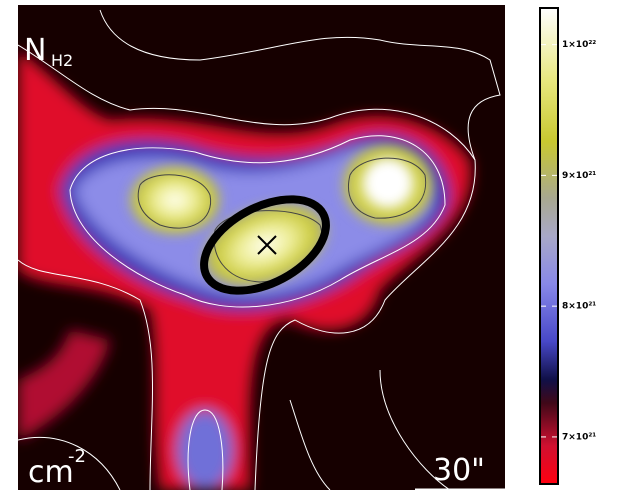 The width and height of the screenshot is (621, 492). Describe the element at coordinates (579, 437) in the screenshot. I see `colorbar-tick-label: 7×10²¹` at that location.